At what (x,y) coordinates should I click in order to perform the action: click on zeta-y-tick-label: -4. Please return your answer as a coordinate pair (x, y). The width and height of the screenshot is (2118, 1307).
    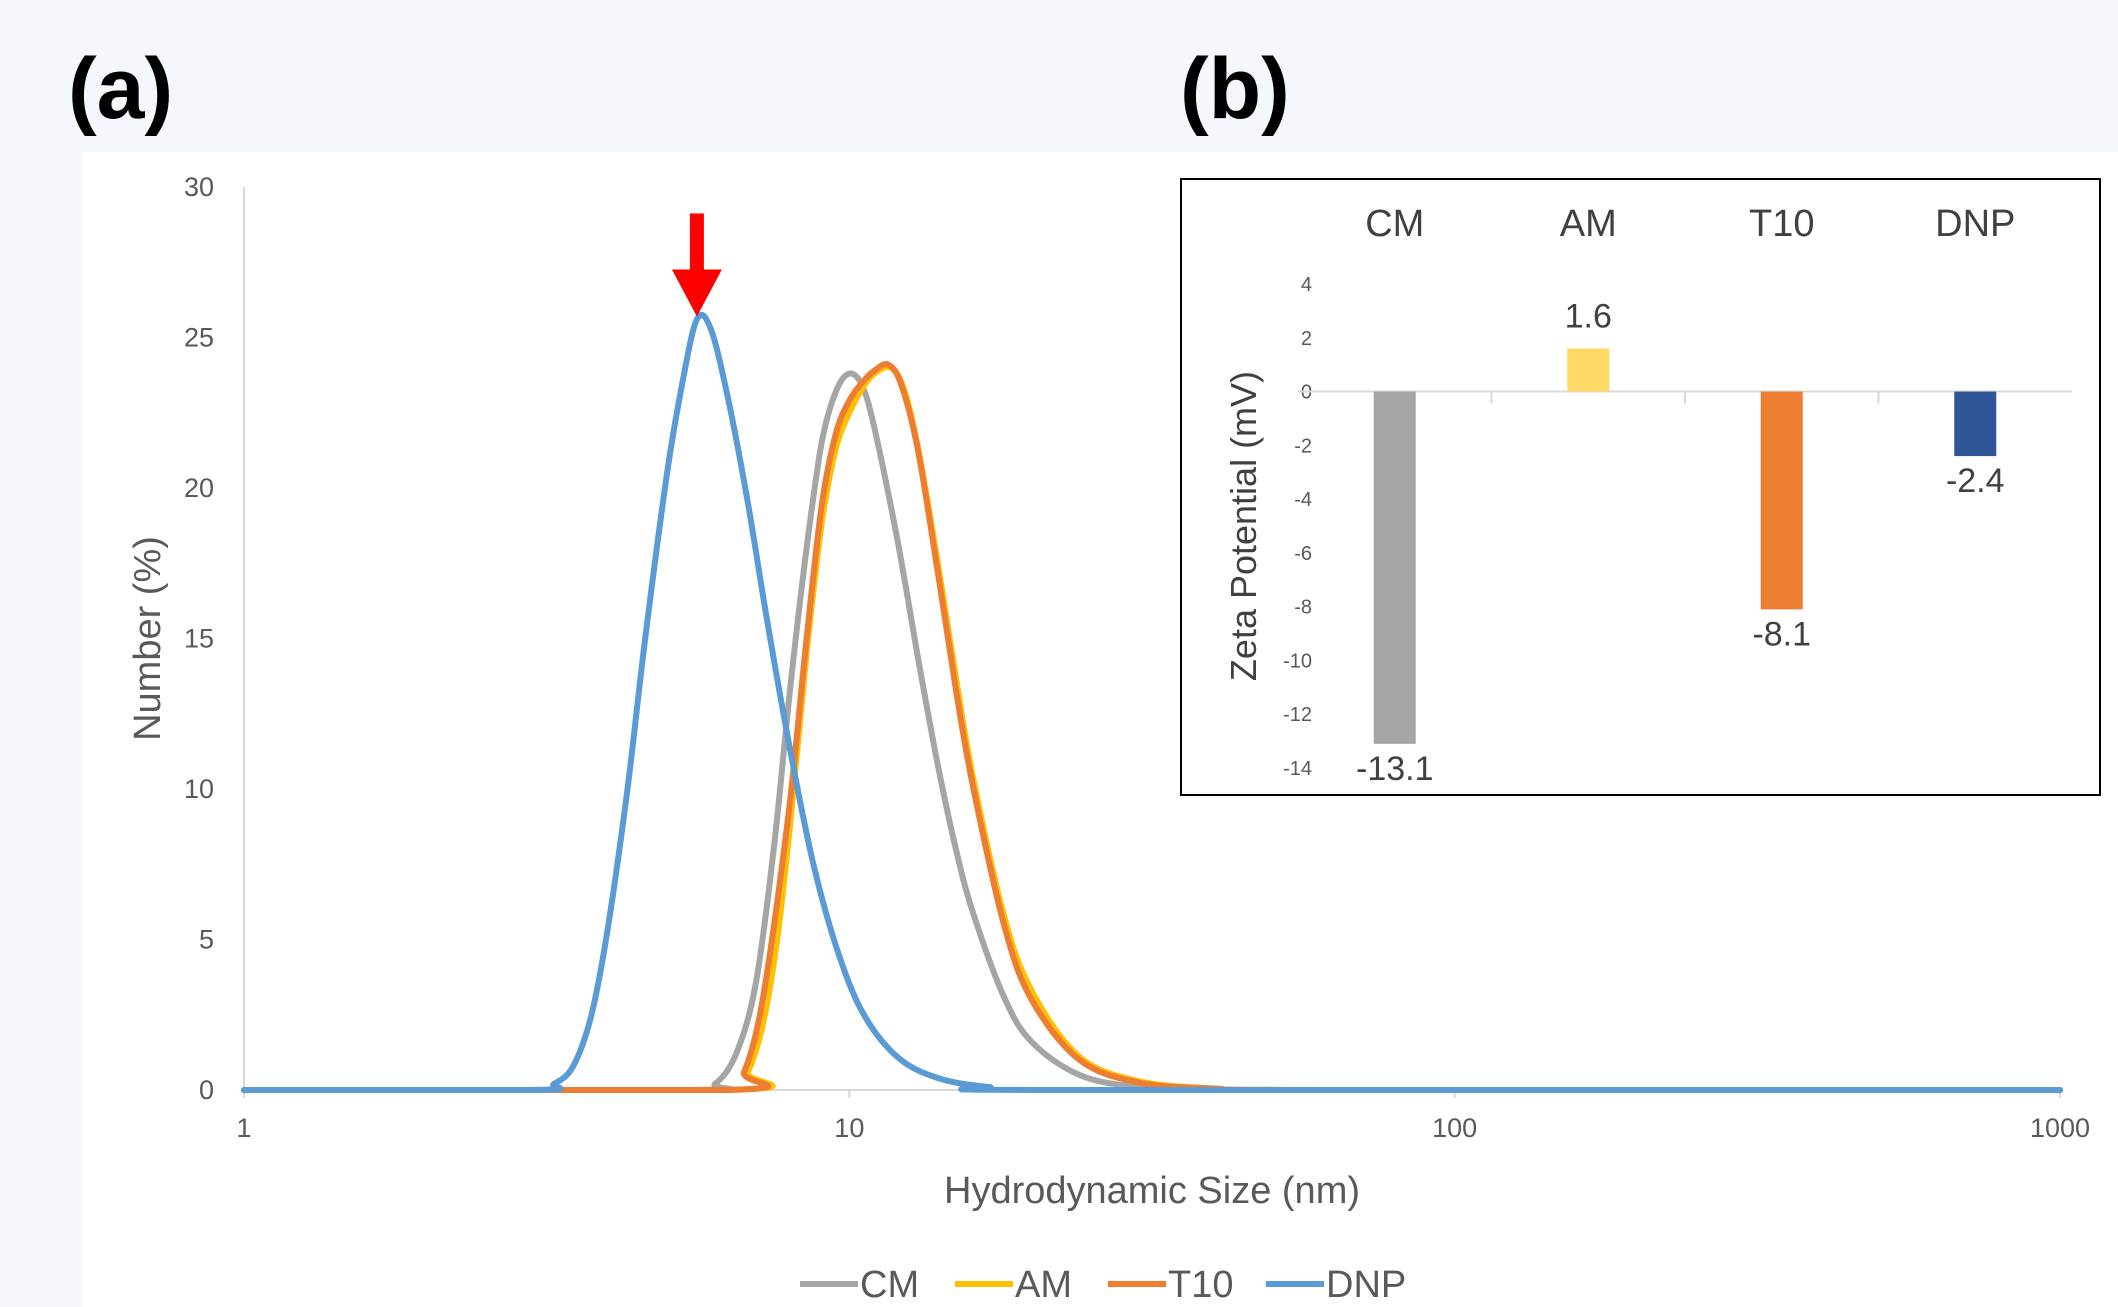
    Looking at the image, I should click on (1303, 500).